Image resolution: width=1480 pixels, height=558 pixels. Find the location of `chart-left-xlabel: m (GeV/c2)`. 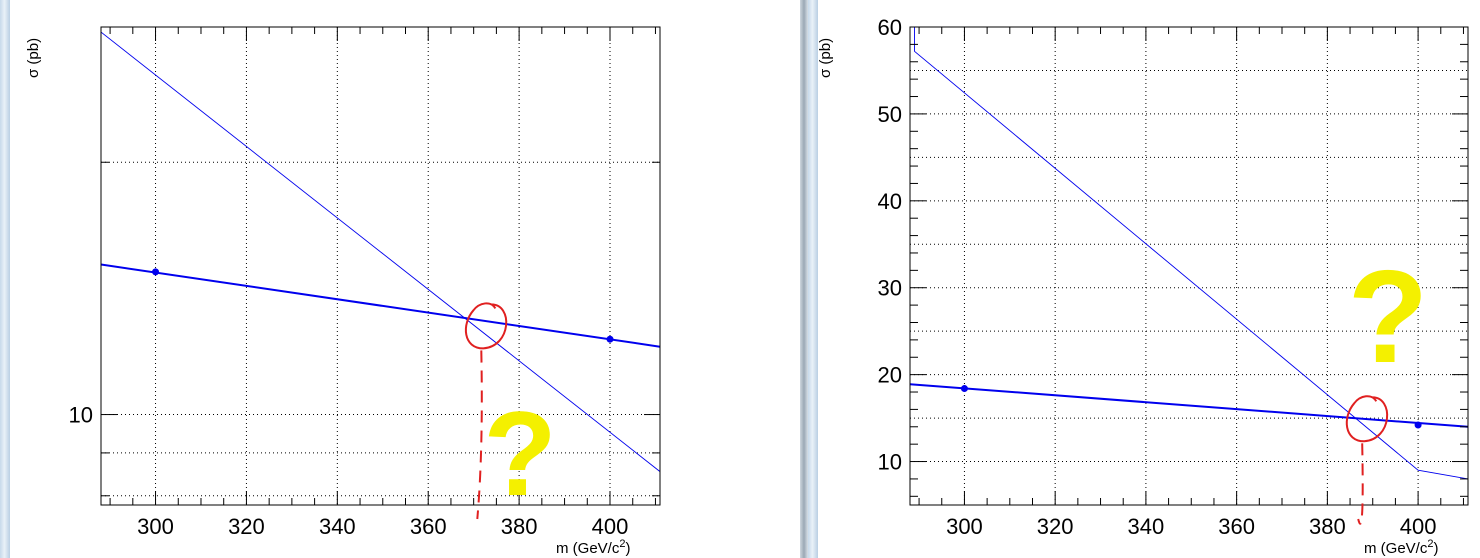

chart-left-xlabel: m (GeV/c2) is located at coordinates (593, 547).